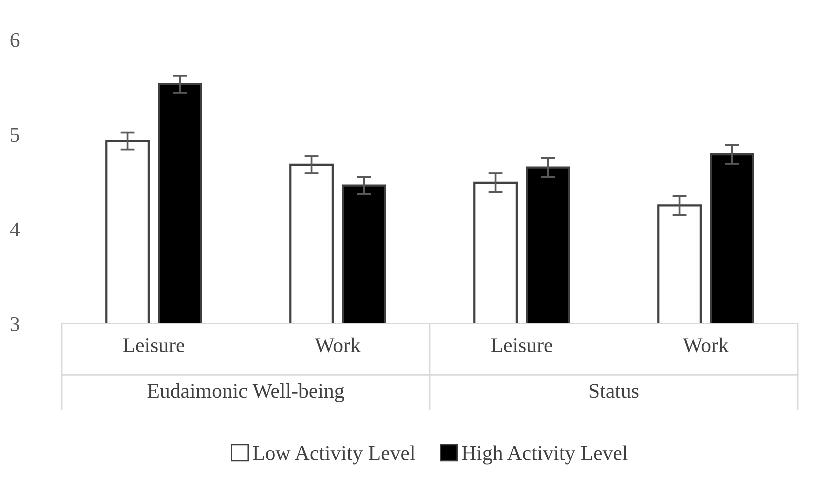 The height and width of the screenshot is (480, 818). Describe the element at coordinates (15, 40) in the screenshot. I see `y-tick-label: 6` at that location.